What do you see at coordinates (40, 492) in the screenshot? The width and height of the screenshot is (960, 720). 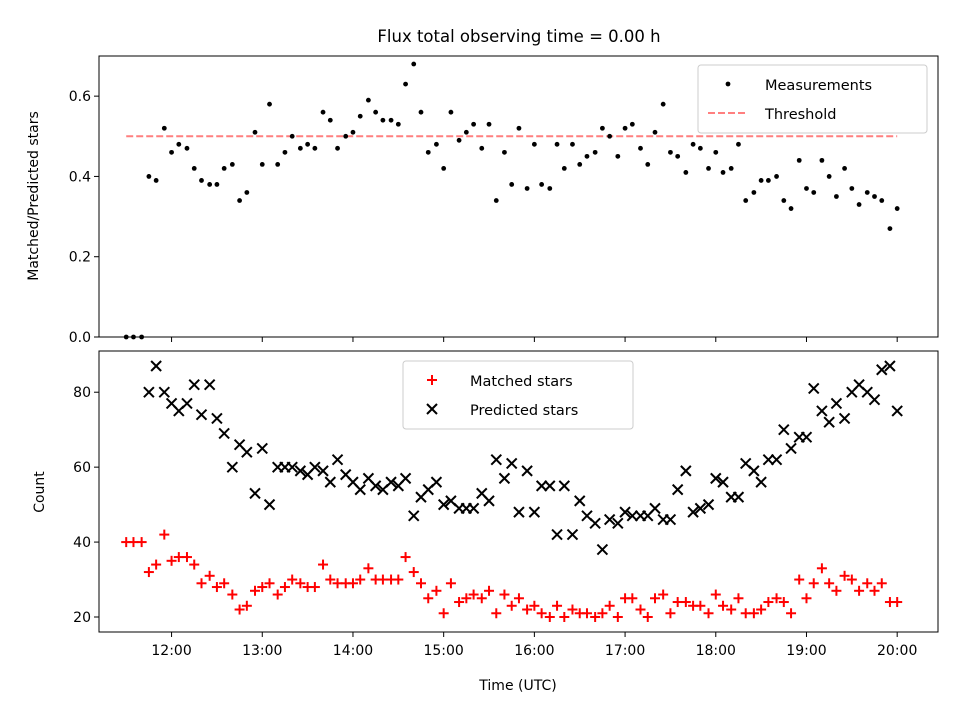 I see `bottom-y-axis-label: Count` at bounding box center [40, 492].